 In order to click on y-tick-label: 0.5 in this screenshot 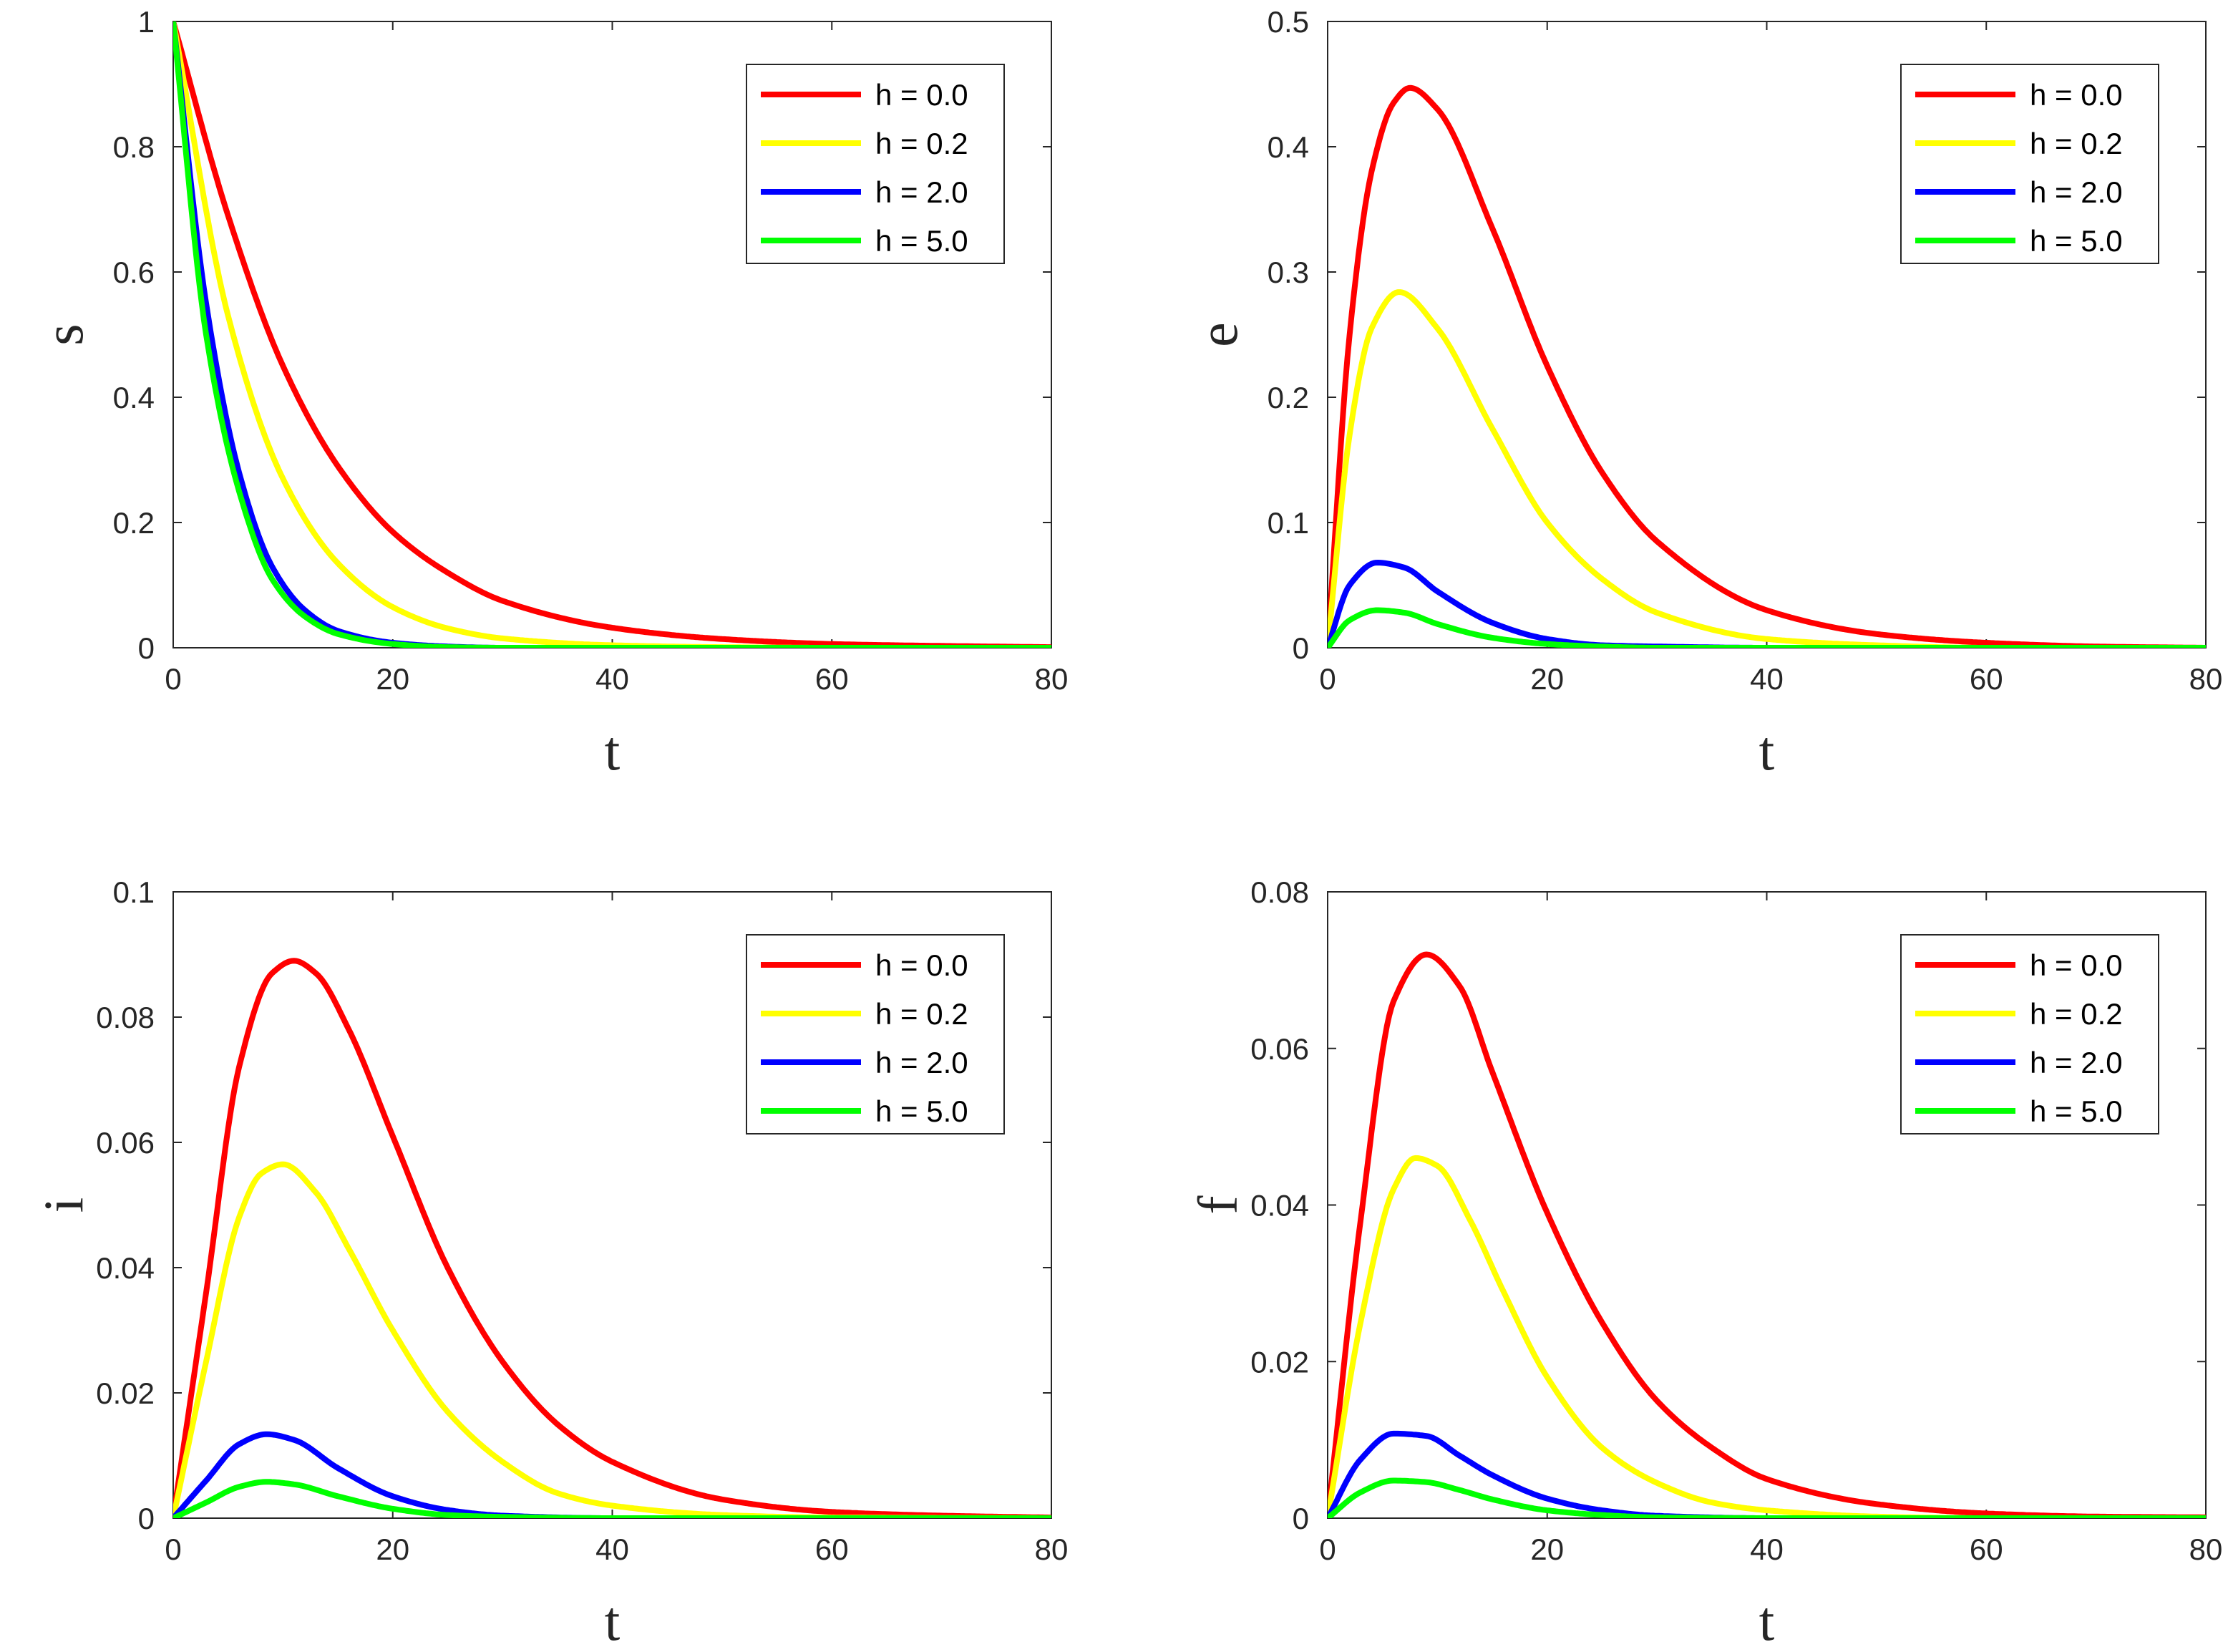, I will do `click(1288, 22)`.